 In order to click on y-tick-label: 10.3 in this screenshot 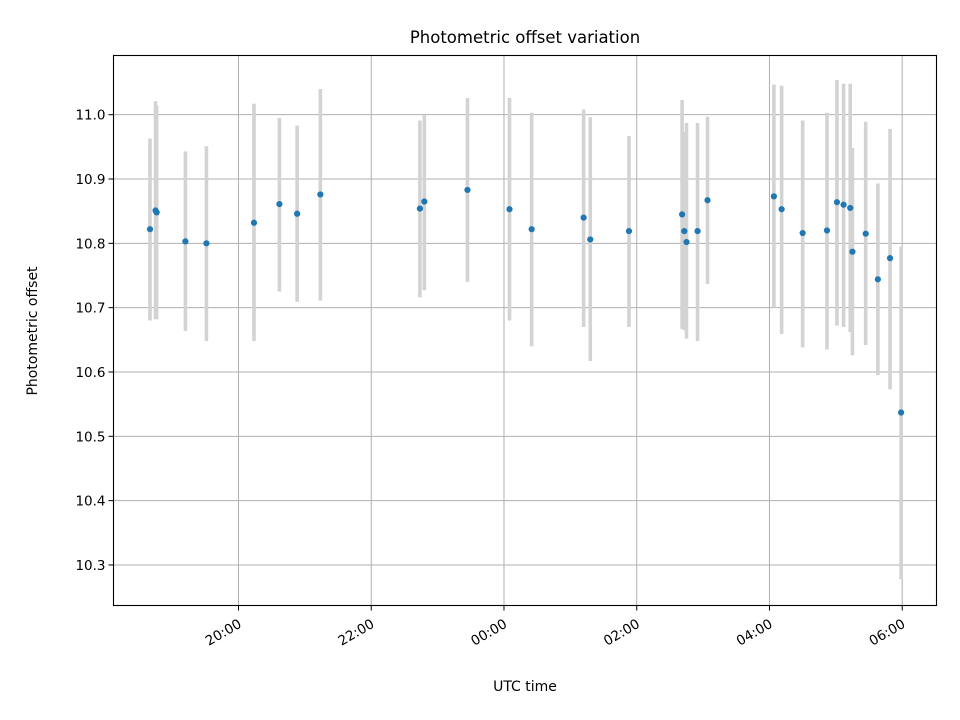, I will do `click(90, 566)`.